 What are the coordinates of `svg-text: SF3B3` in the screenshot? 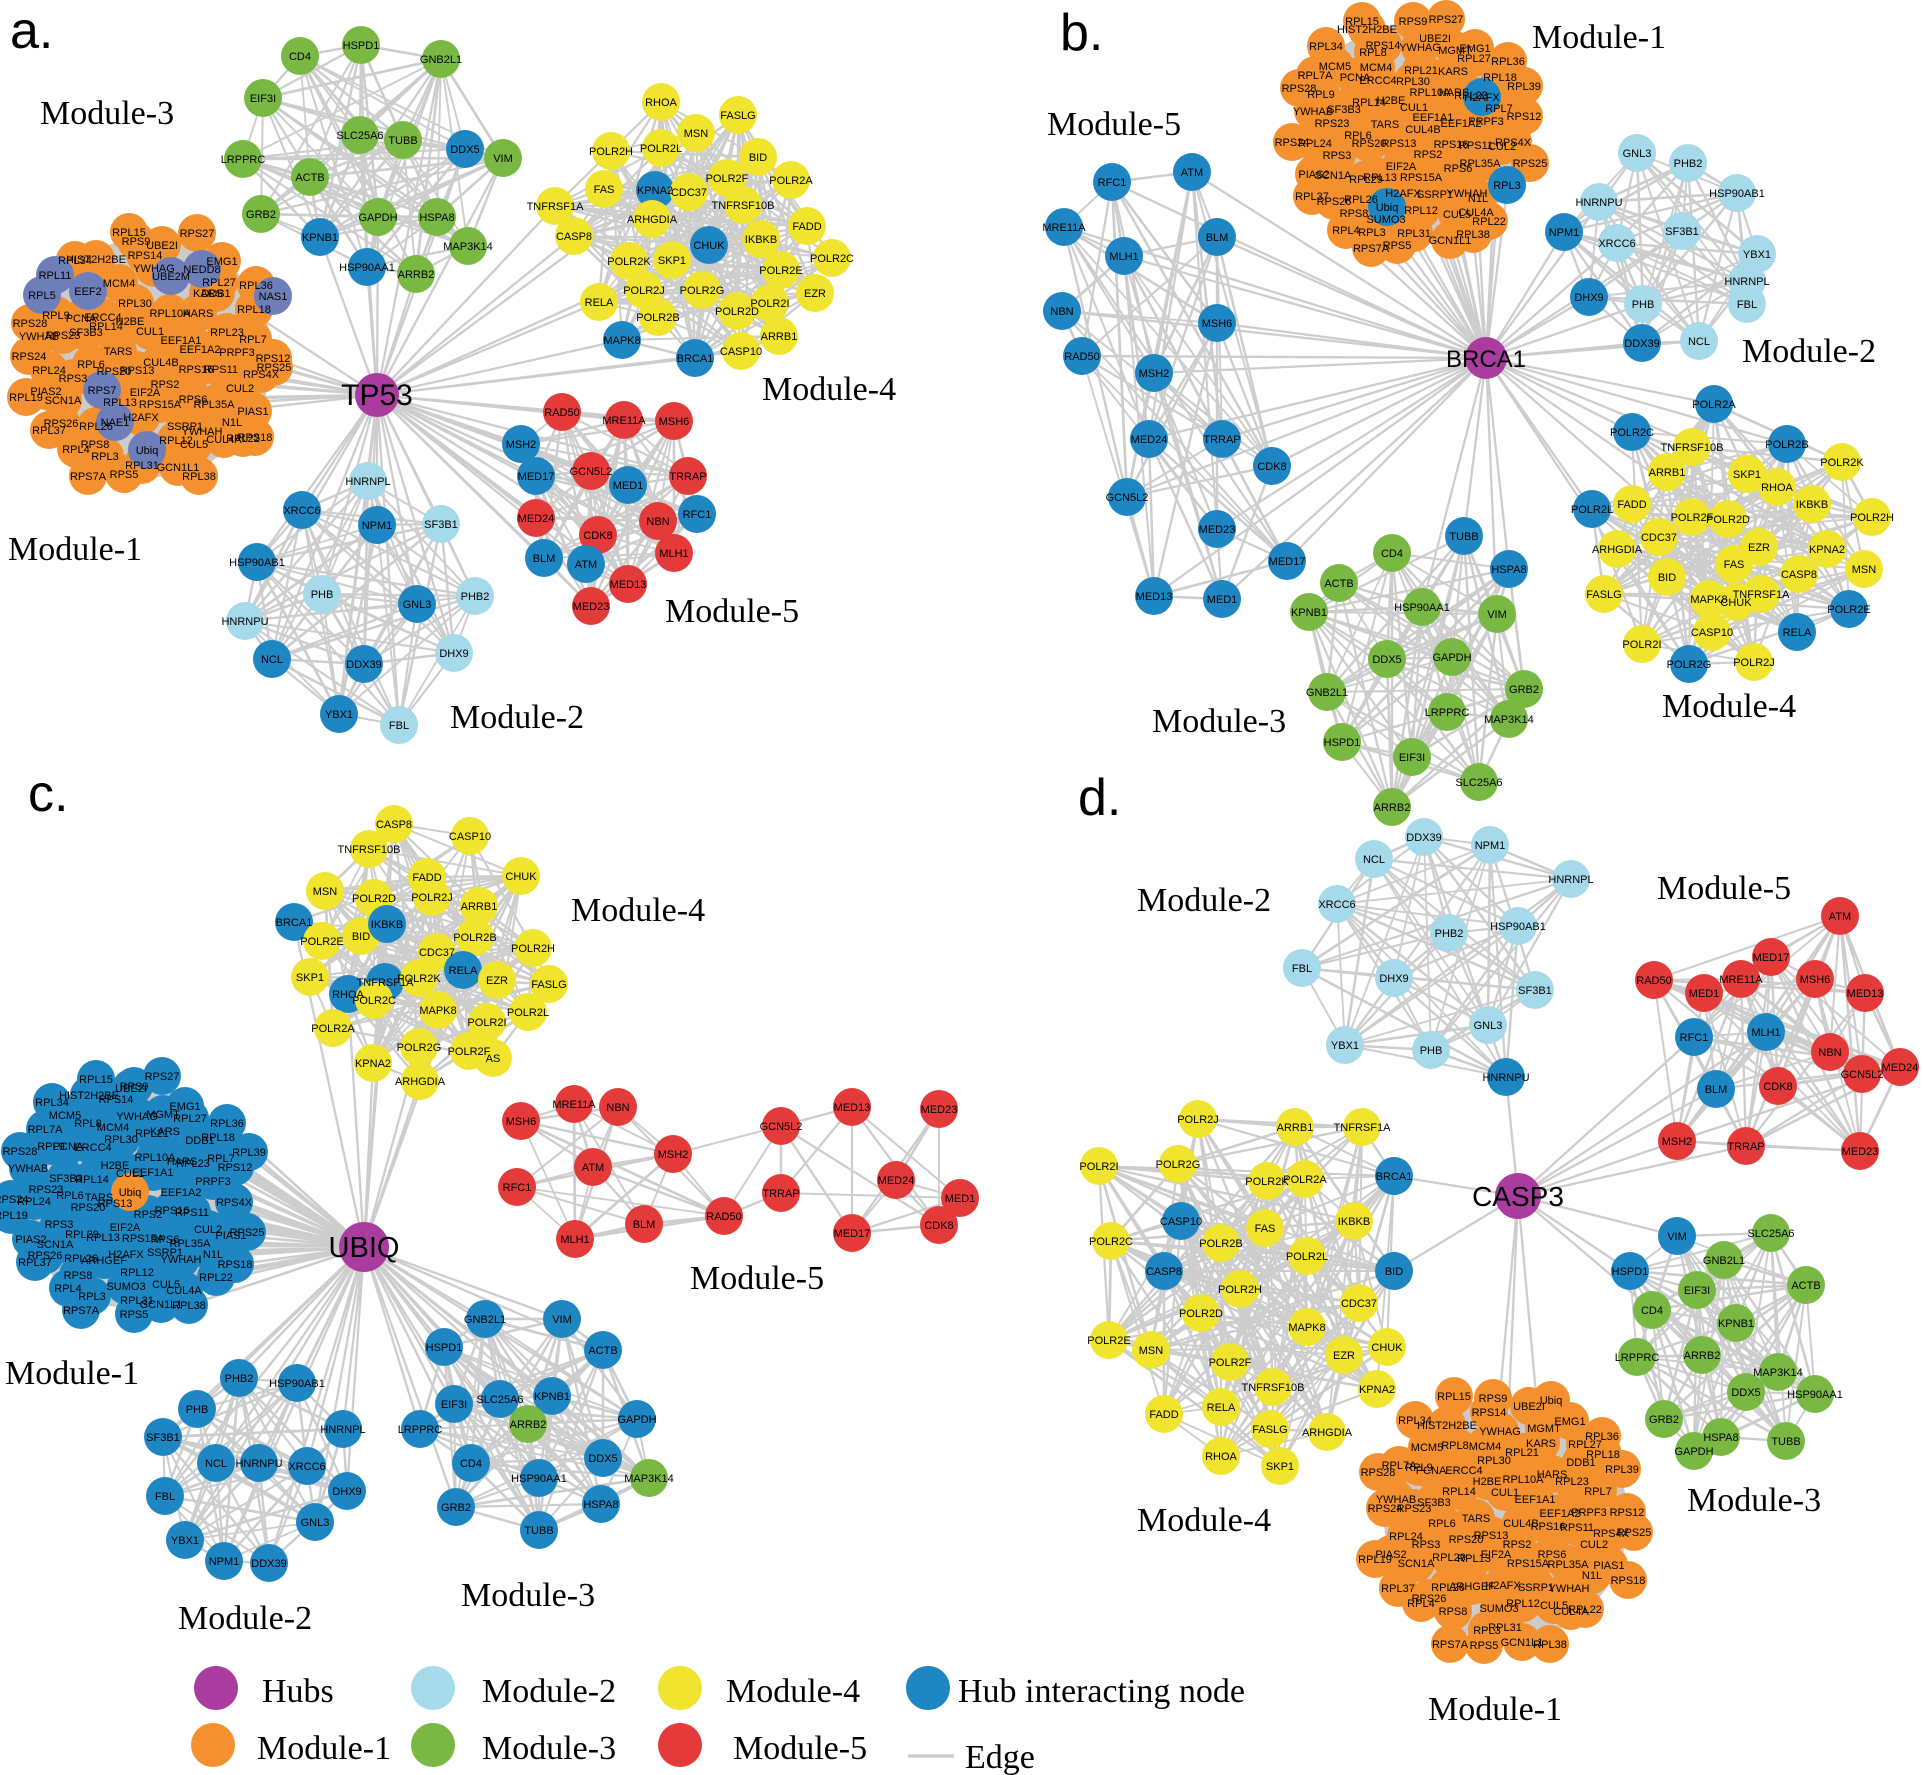 It's located at (66, 1179).